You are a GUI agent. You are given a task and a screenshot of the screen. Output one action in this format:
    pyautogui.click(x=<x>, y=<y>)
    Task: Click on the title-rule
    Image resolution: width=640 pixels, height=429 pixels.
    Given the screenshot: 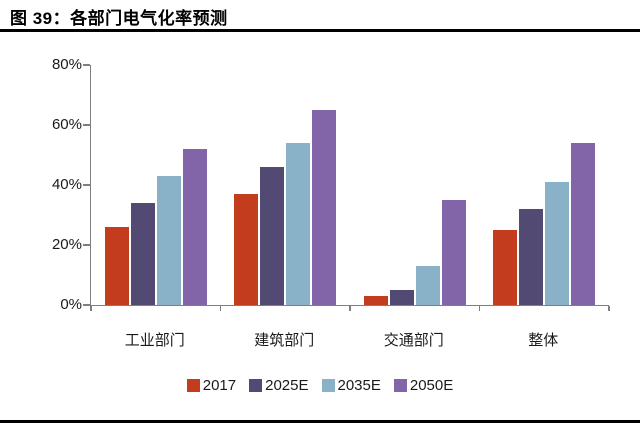 What is the action you would take?
    pyautogui.click(x=320, y=30)
    